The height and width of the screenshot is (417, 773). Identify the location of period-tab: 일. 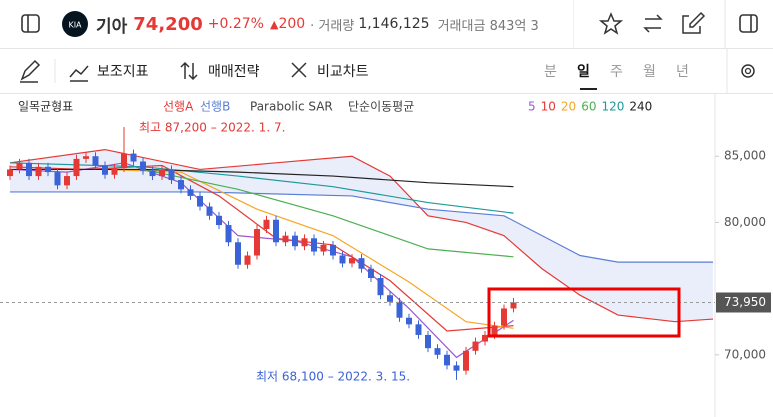
(583, 72).